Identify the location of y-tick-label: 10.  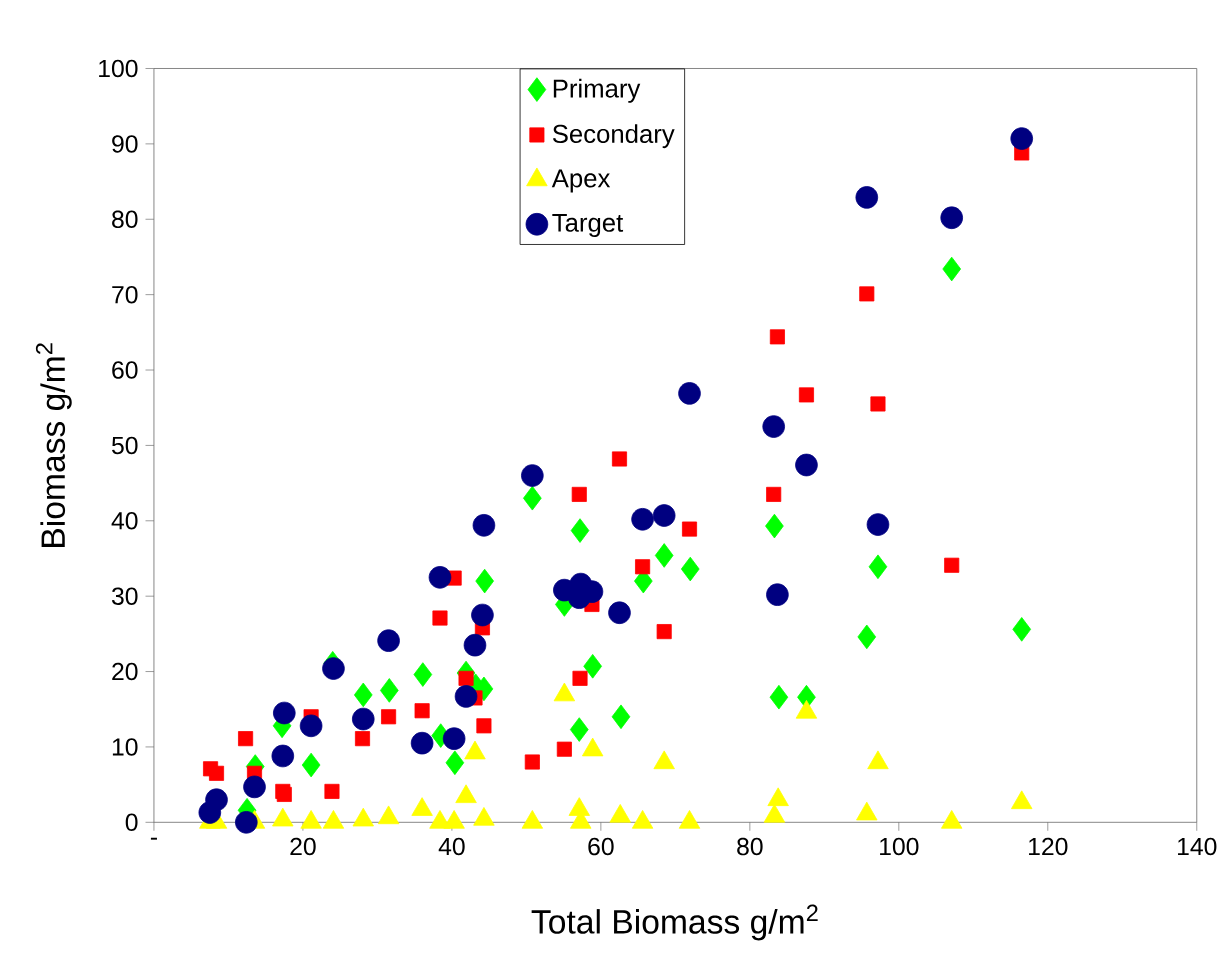
(125, 747).